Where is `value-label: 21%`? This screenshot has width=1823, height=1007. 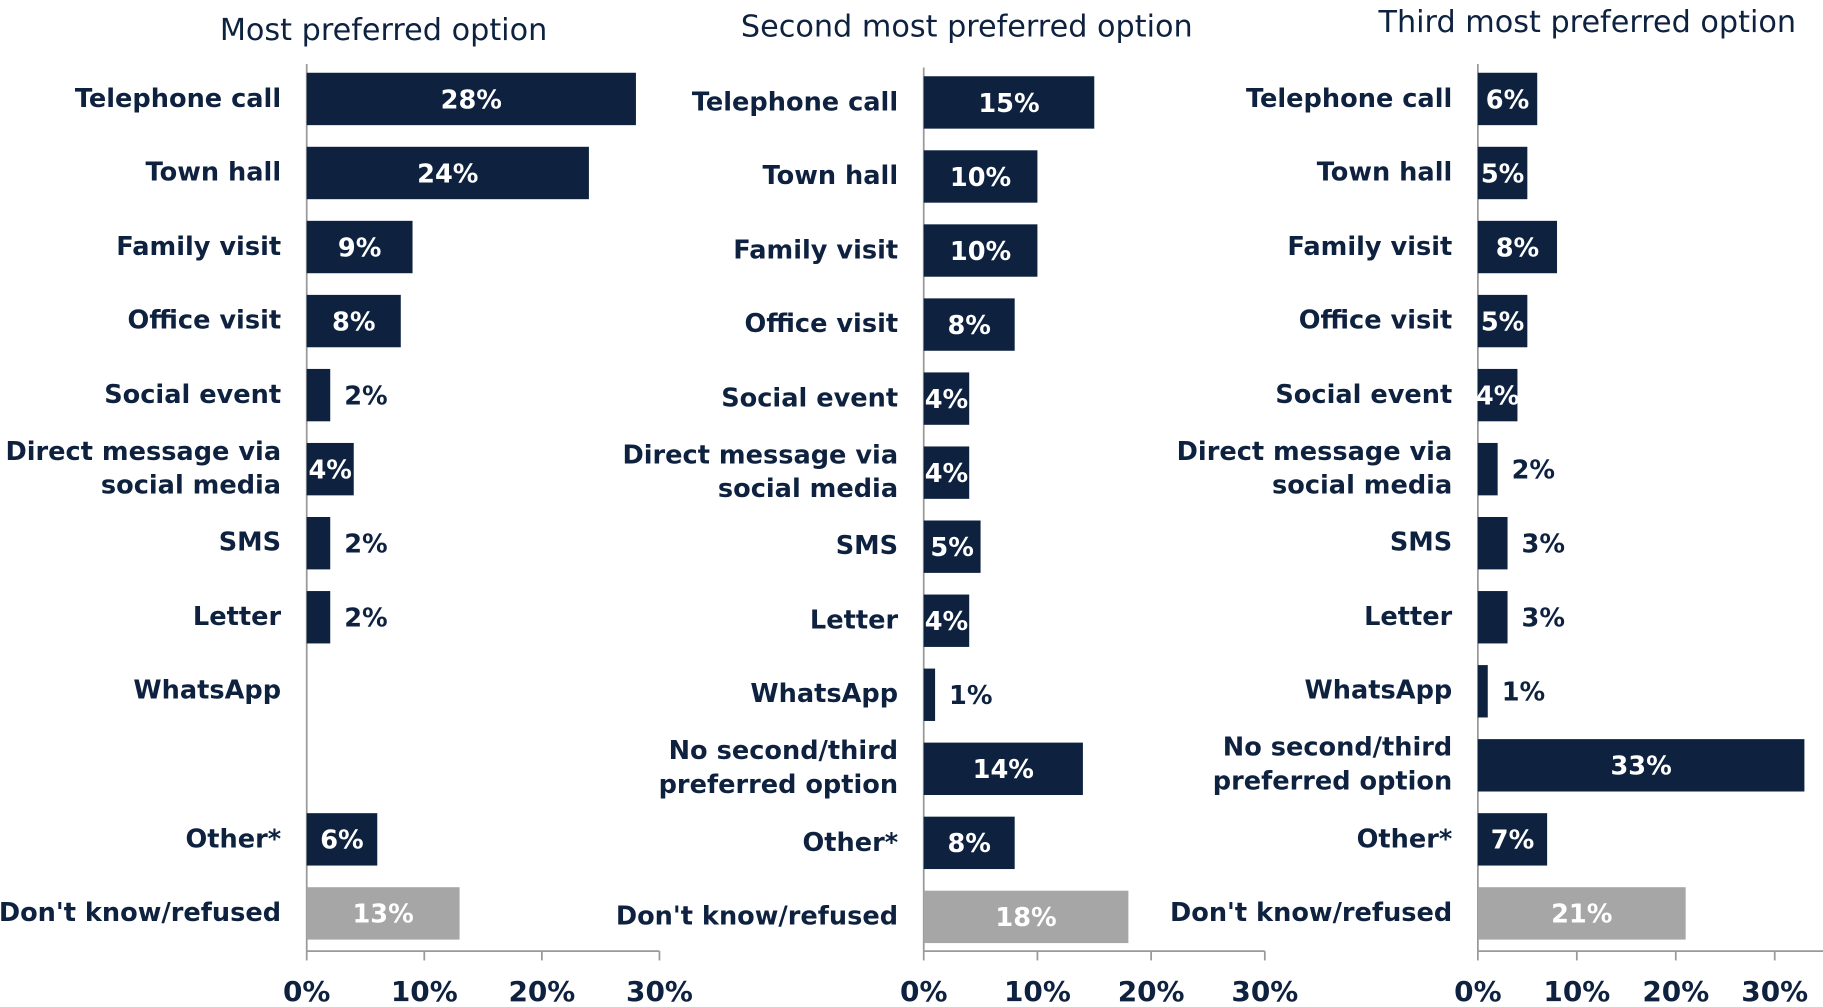
value-label: 21% is located at coordinates (1581, 915).